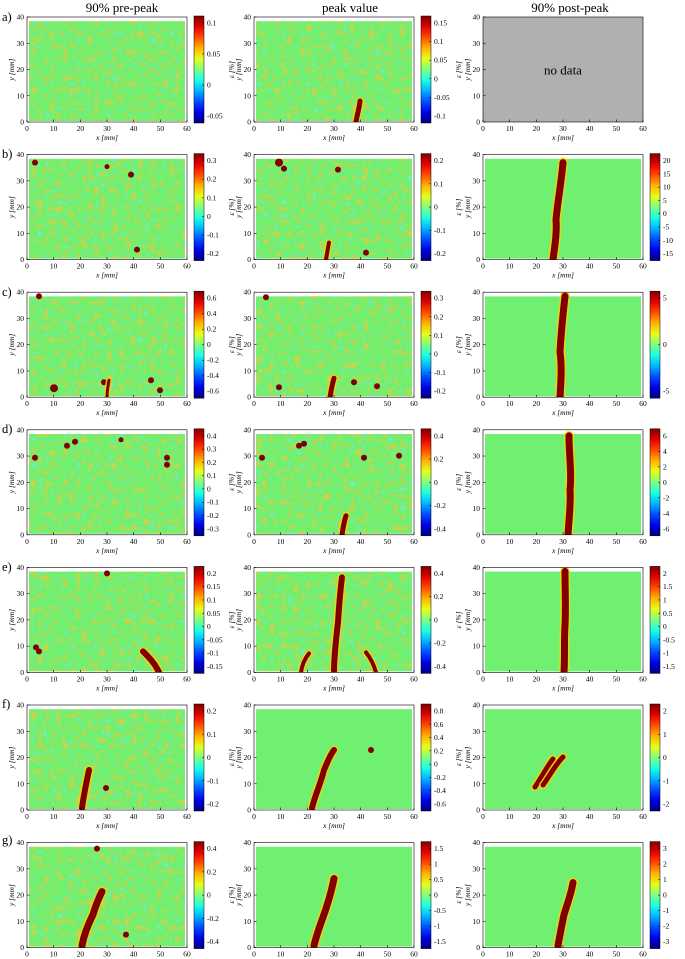 Image resolution: width=685 pixels, height=959 pixels. Describe the element at coordinates (570, 7) in the screenshot. I see `column-title-post-peak: 90% post-peak` at that location.